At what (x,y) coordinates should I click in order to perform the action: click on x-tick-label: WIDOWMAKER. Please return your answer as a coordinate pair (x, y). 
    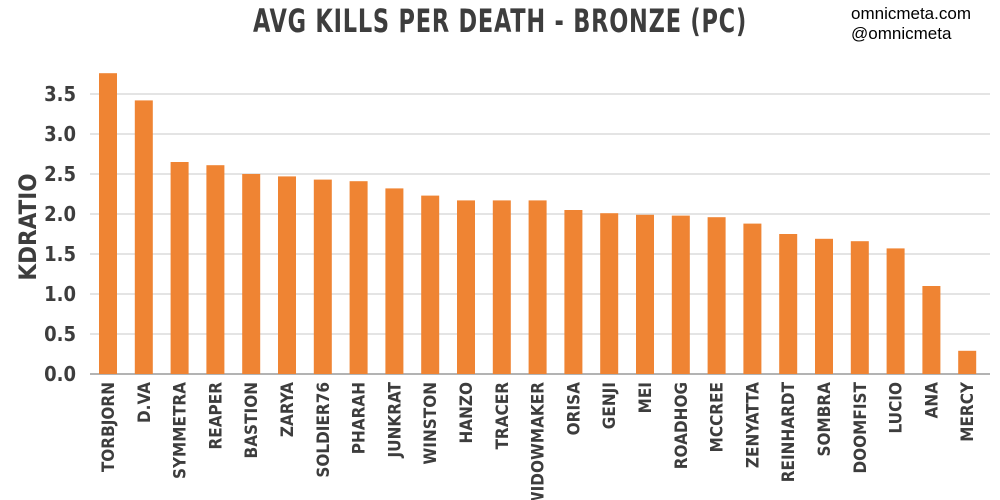
    Looking at the image, I should click on (539, 441).